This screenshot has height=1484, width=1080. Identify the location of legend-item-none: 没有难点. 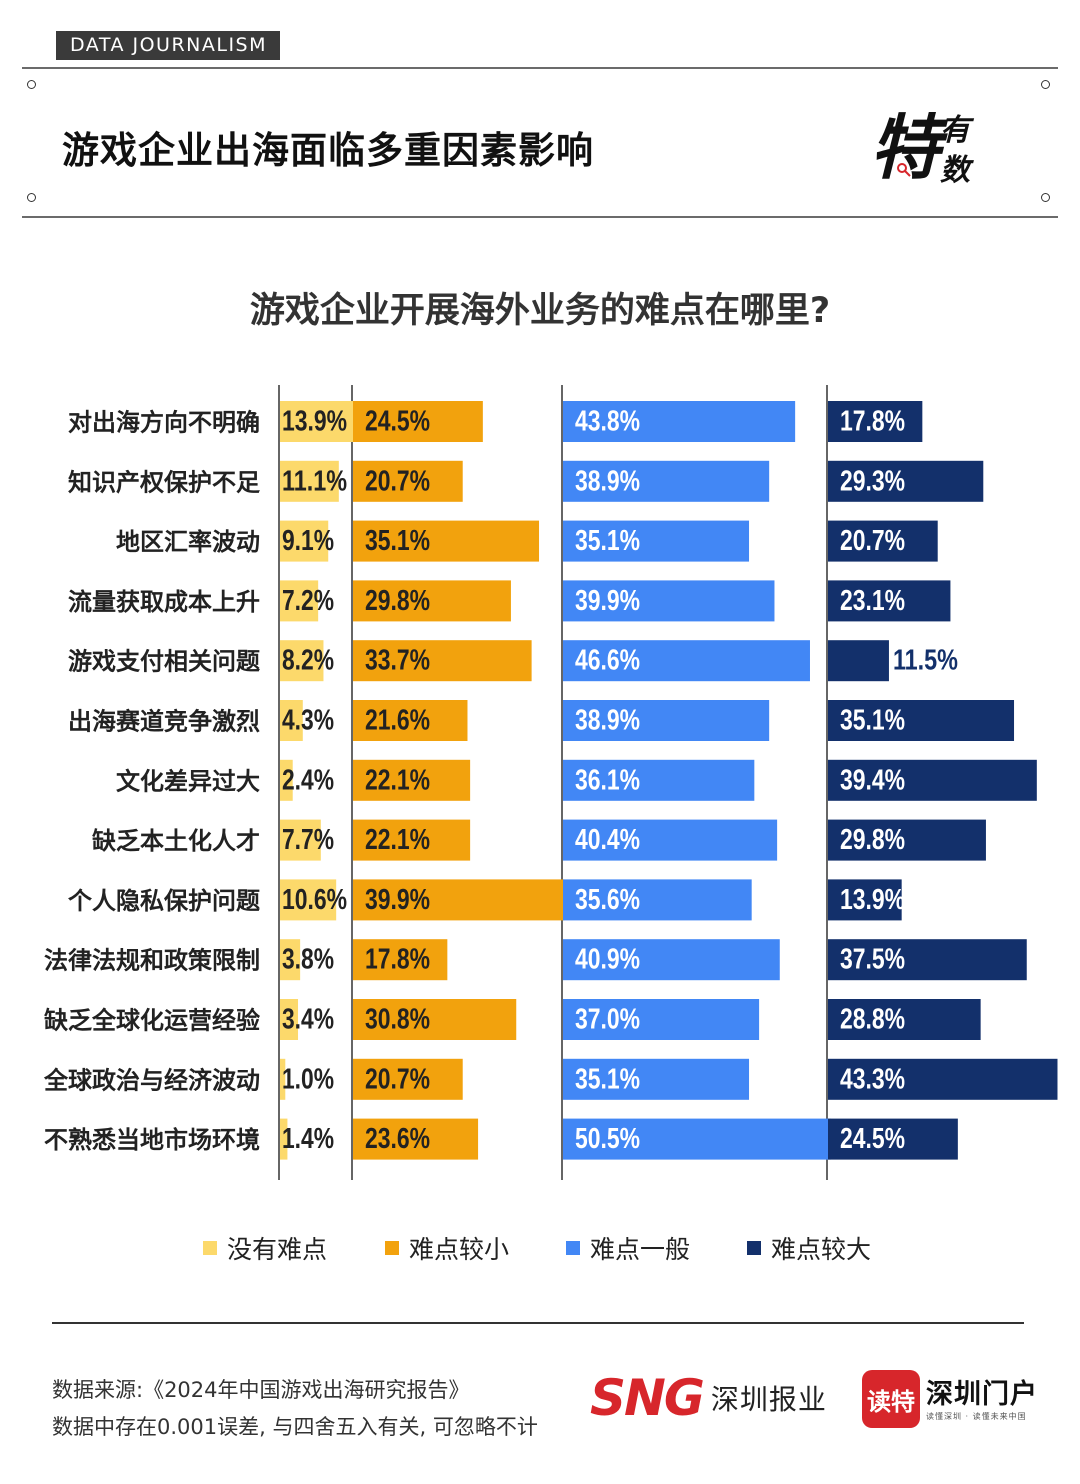
(265, 1248).